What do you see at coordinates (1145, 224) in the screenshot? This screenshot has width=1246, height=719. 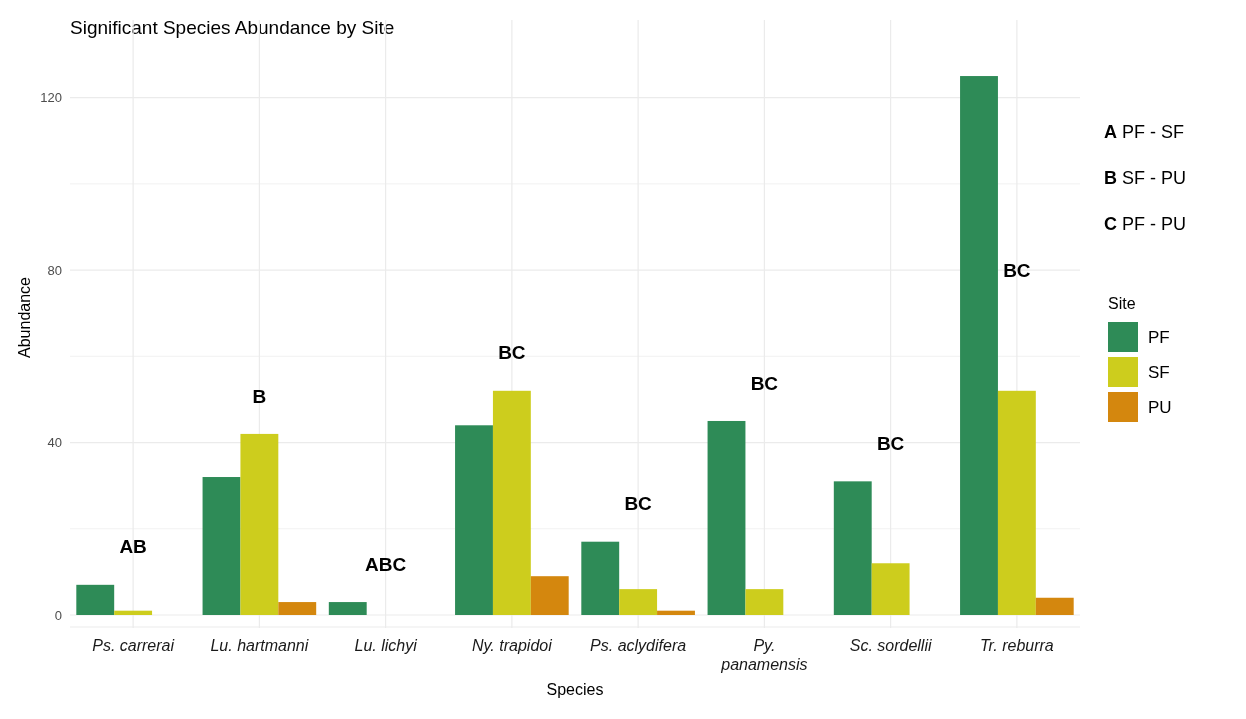 I see `text: C PF - PU` at bounding box center [1145, 224].